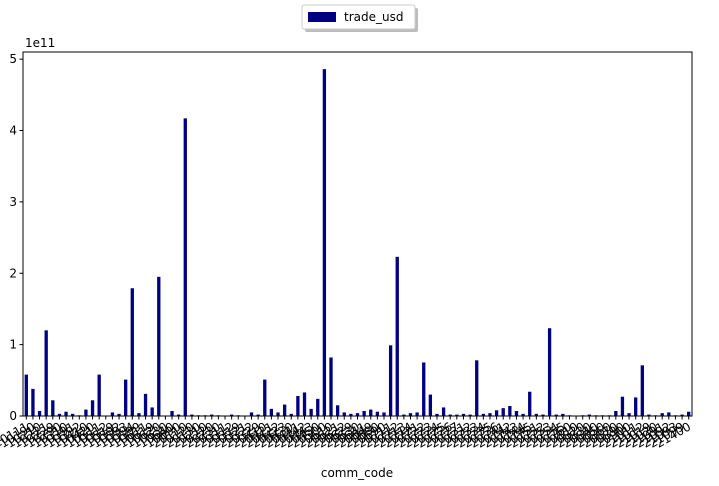 This screenshot has height=486, width=719. I want to click on y-tick-label: 2, so click(13, 273).